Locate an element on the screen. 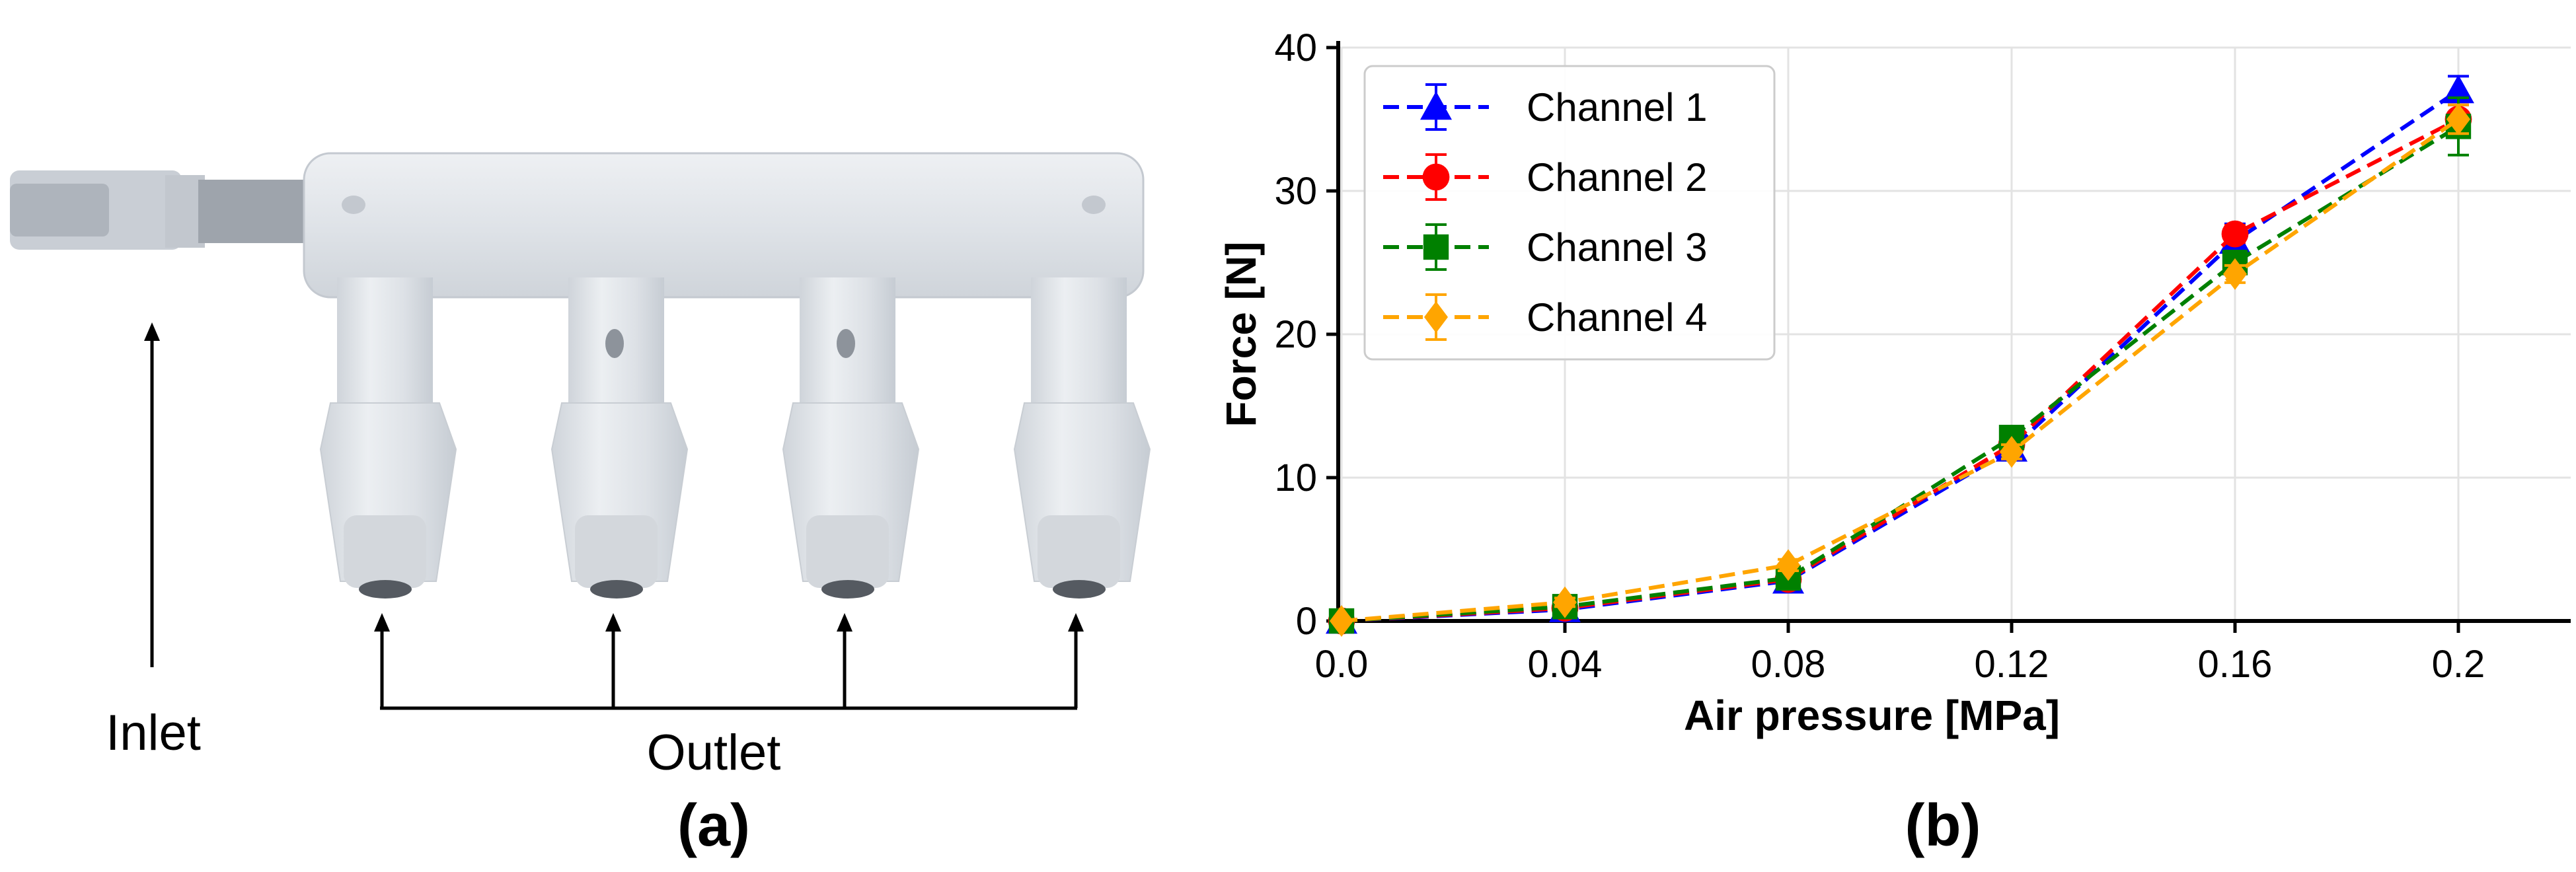  y-tick-label: 40 is located at coordinates (1296, 47).